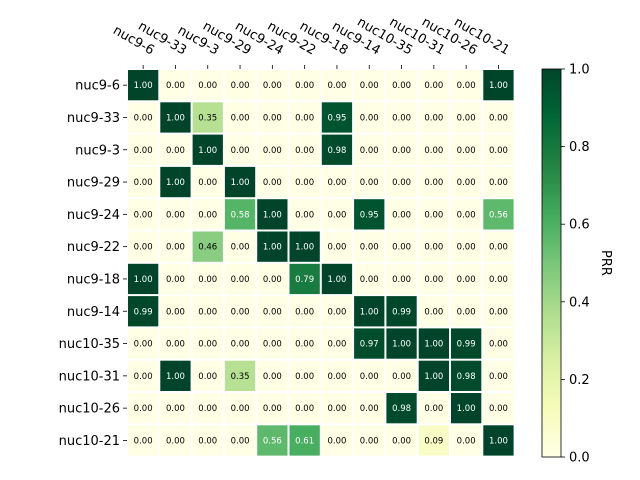 The image size is (640, 480). Describe the element at coordinates (369, 215) in the screenshot. I see `cell-value-label: 0.95` at that location.